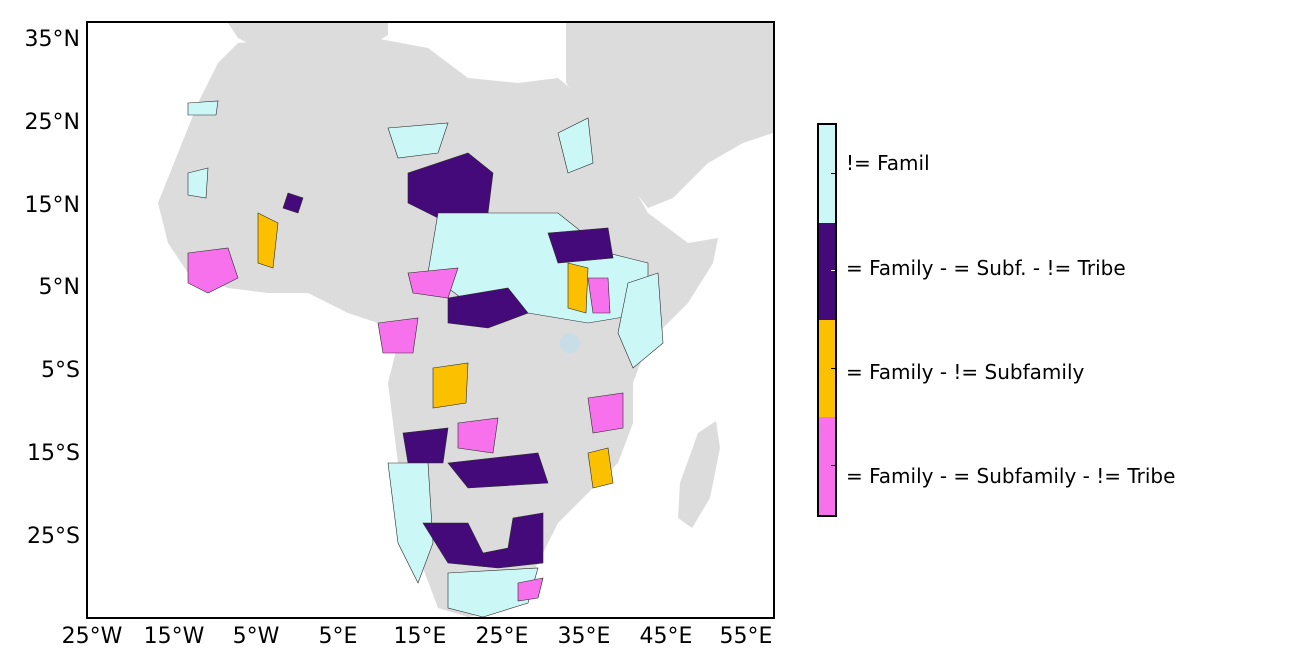 This screenshot has height=662, width=1295. I want to click on legend-label: = Family - != Subfamily, so click(965, 372).